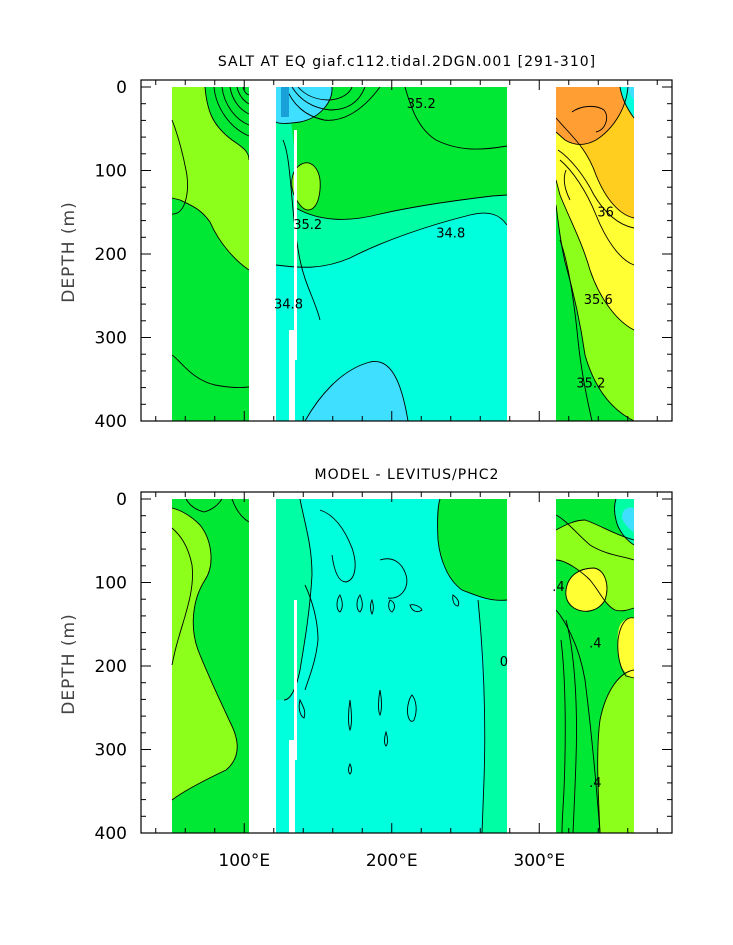 The height and width of the screenshot is (945, 733). I want to click on bottom-section-west, so click(210, 665).